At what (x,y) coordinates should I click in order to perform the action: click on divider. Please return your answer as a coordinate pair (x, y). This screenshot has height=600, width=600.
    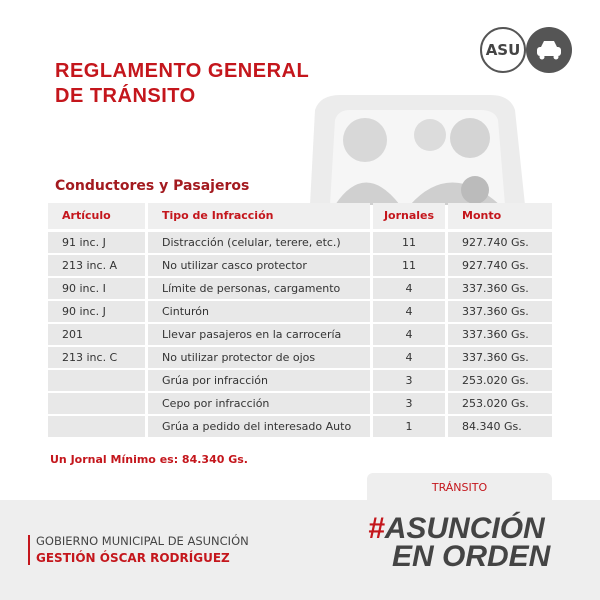
    Looking at the image, I should click on (29, 550).